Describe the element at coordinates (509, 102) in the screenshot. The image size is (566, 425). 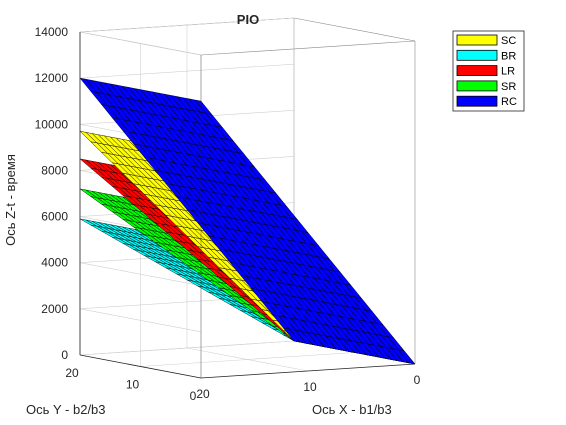
I see `legend-label-rc: RC` at that location.